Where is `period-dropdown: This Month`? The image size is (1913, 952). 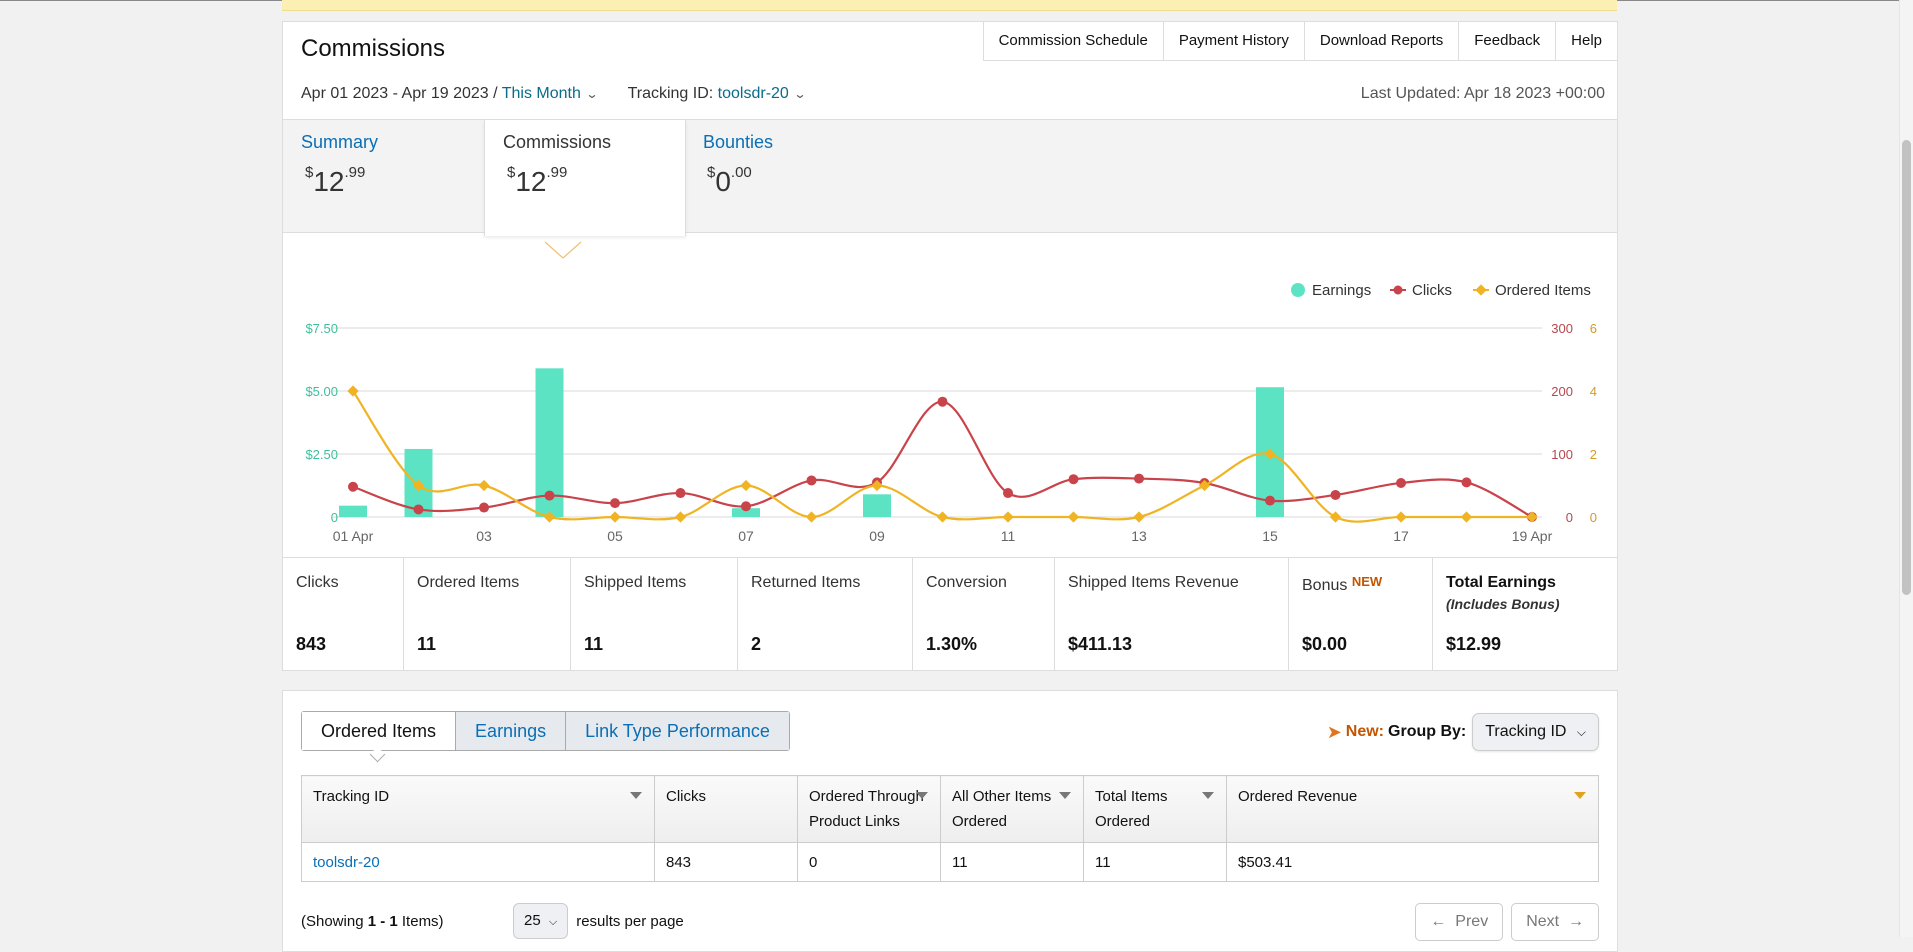 period-dropdown: This Month is located at coordinates (541, 93).